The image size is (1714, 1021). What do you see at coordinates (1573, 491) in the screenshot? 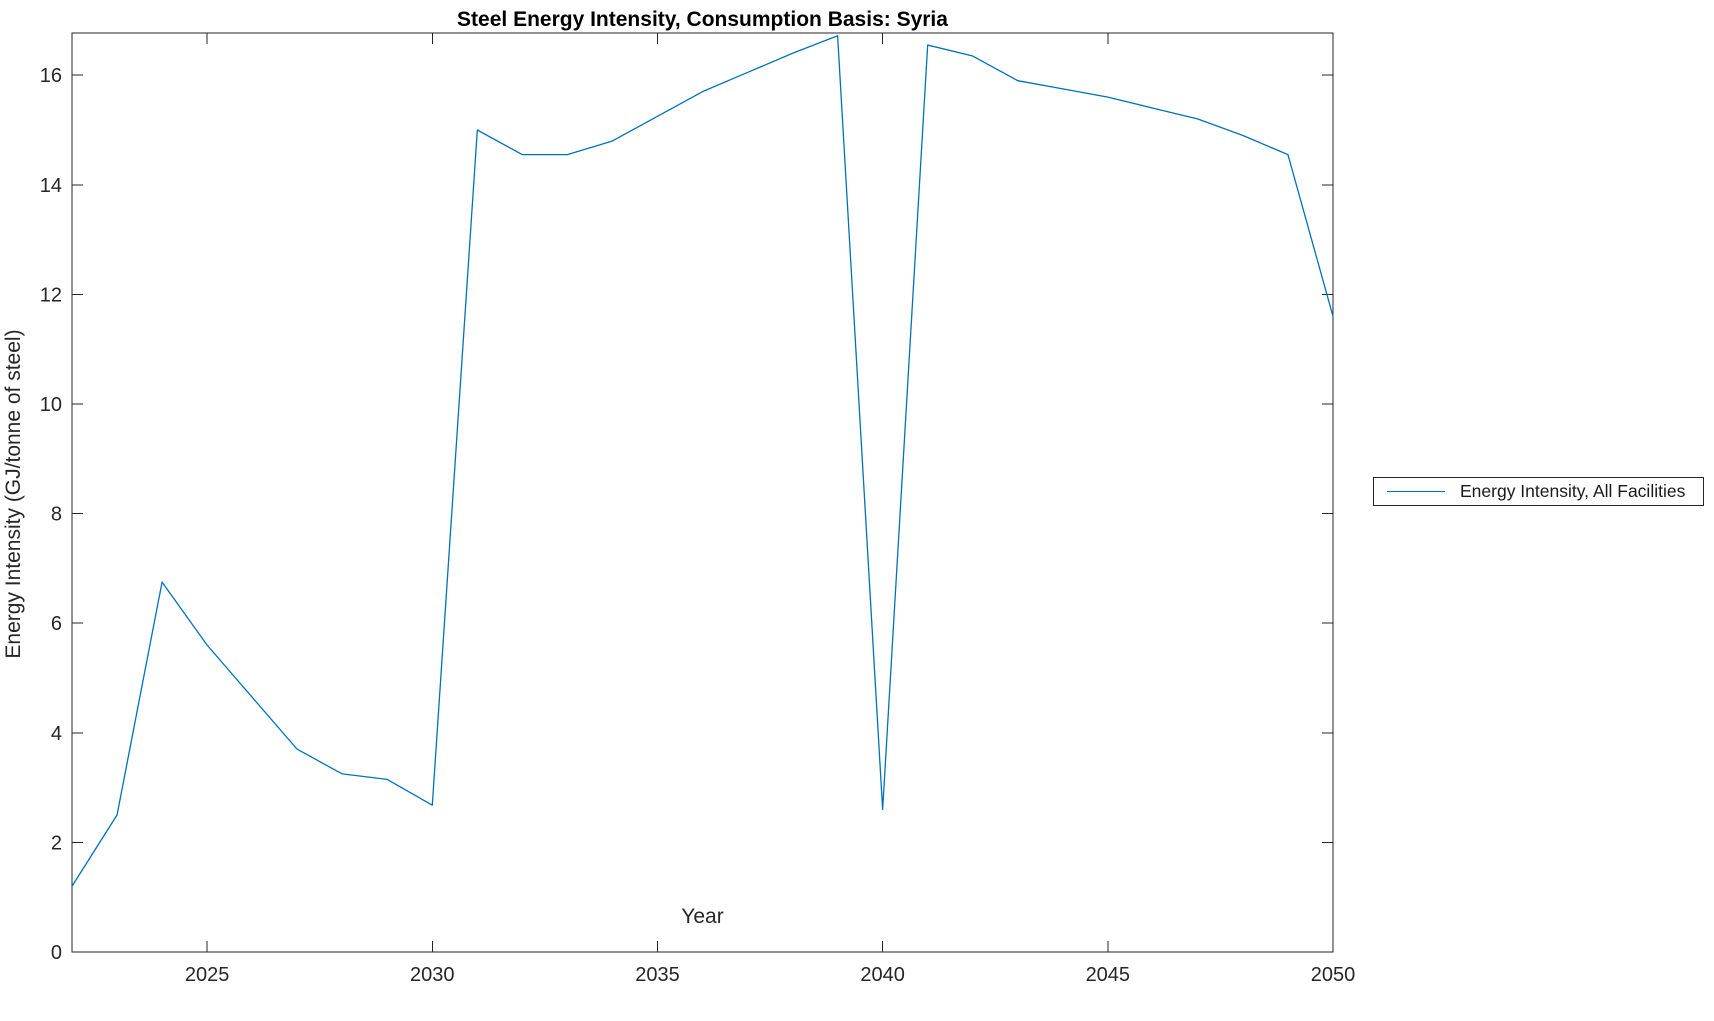
I see `legend-entry-label: Energy Intensity, All Facilities` at bounding box center [1573, 491].